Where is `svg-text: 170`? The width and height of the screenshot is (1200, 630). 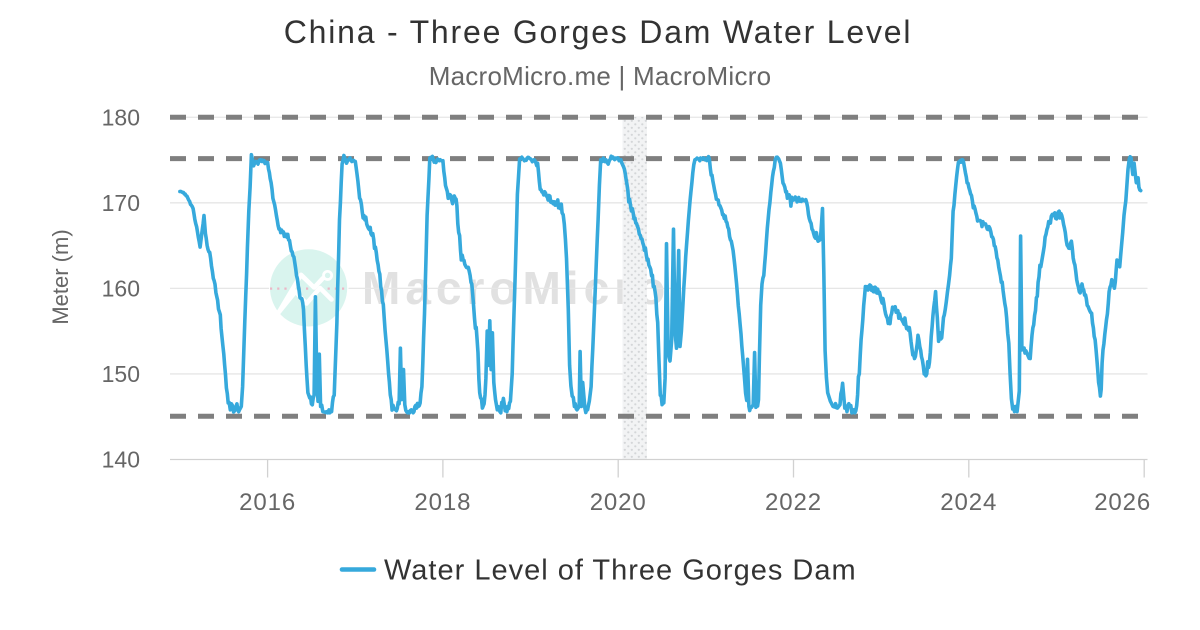 svg-text: 170 is located at coordinates (121, 203).